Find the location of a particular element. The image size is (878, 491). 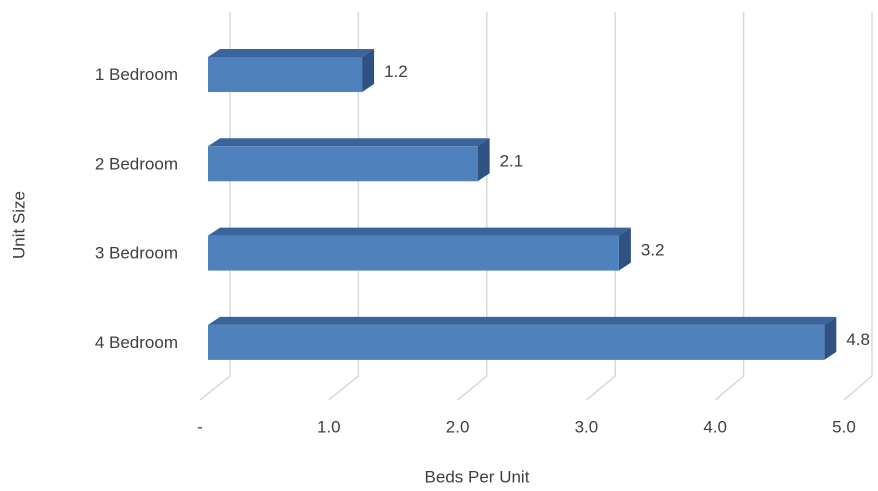

x-axis-title: Beds Per Unit is located at coordinates (477, 476).